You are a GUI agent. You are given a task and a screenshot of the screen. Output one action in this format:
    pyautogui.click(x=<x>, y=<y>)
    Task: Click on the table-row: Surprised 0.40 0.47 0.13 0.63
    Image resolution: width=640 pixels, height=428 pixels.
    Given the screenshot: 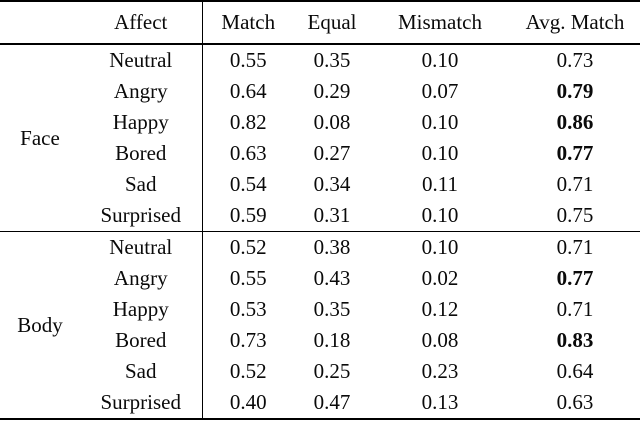 What is the action you would take?
    pyautogui.click(x=320, y=403)
    